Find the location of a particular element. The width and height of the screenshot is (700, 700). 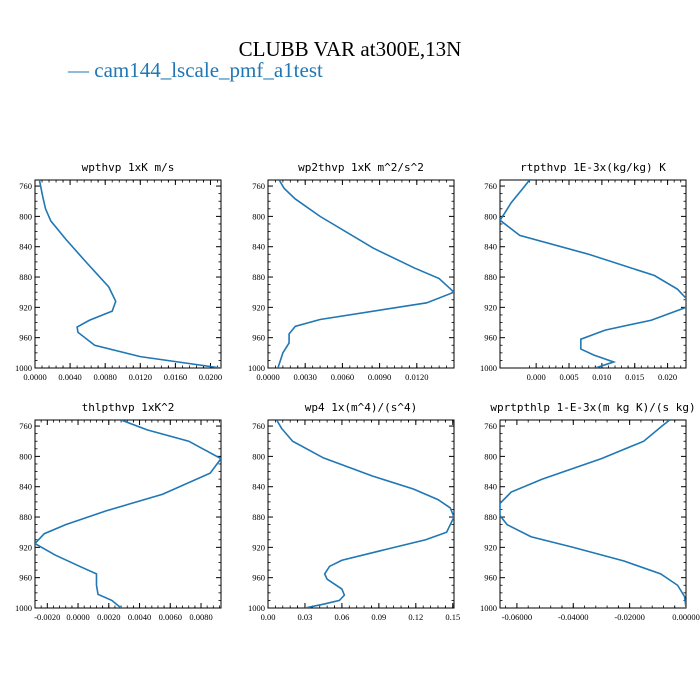

panel-title: thlpthvp 1xK^2 is located at coordinates (128, 407).